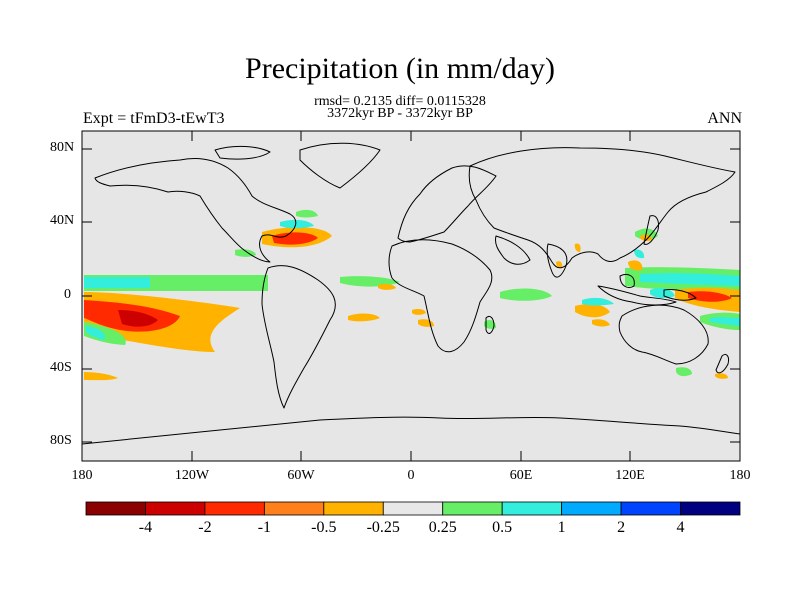 The width and height of the screenshot is (800, 600). Describe the element at coordinates (722, 363) in the screenshot. I see `new-zealand-outline` at that location.